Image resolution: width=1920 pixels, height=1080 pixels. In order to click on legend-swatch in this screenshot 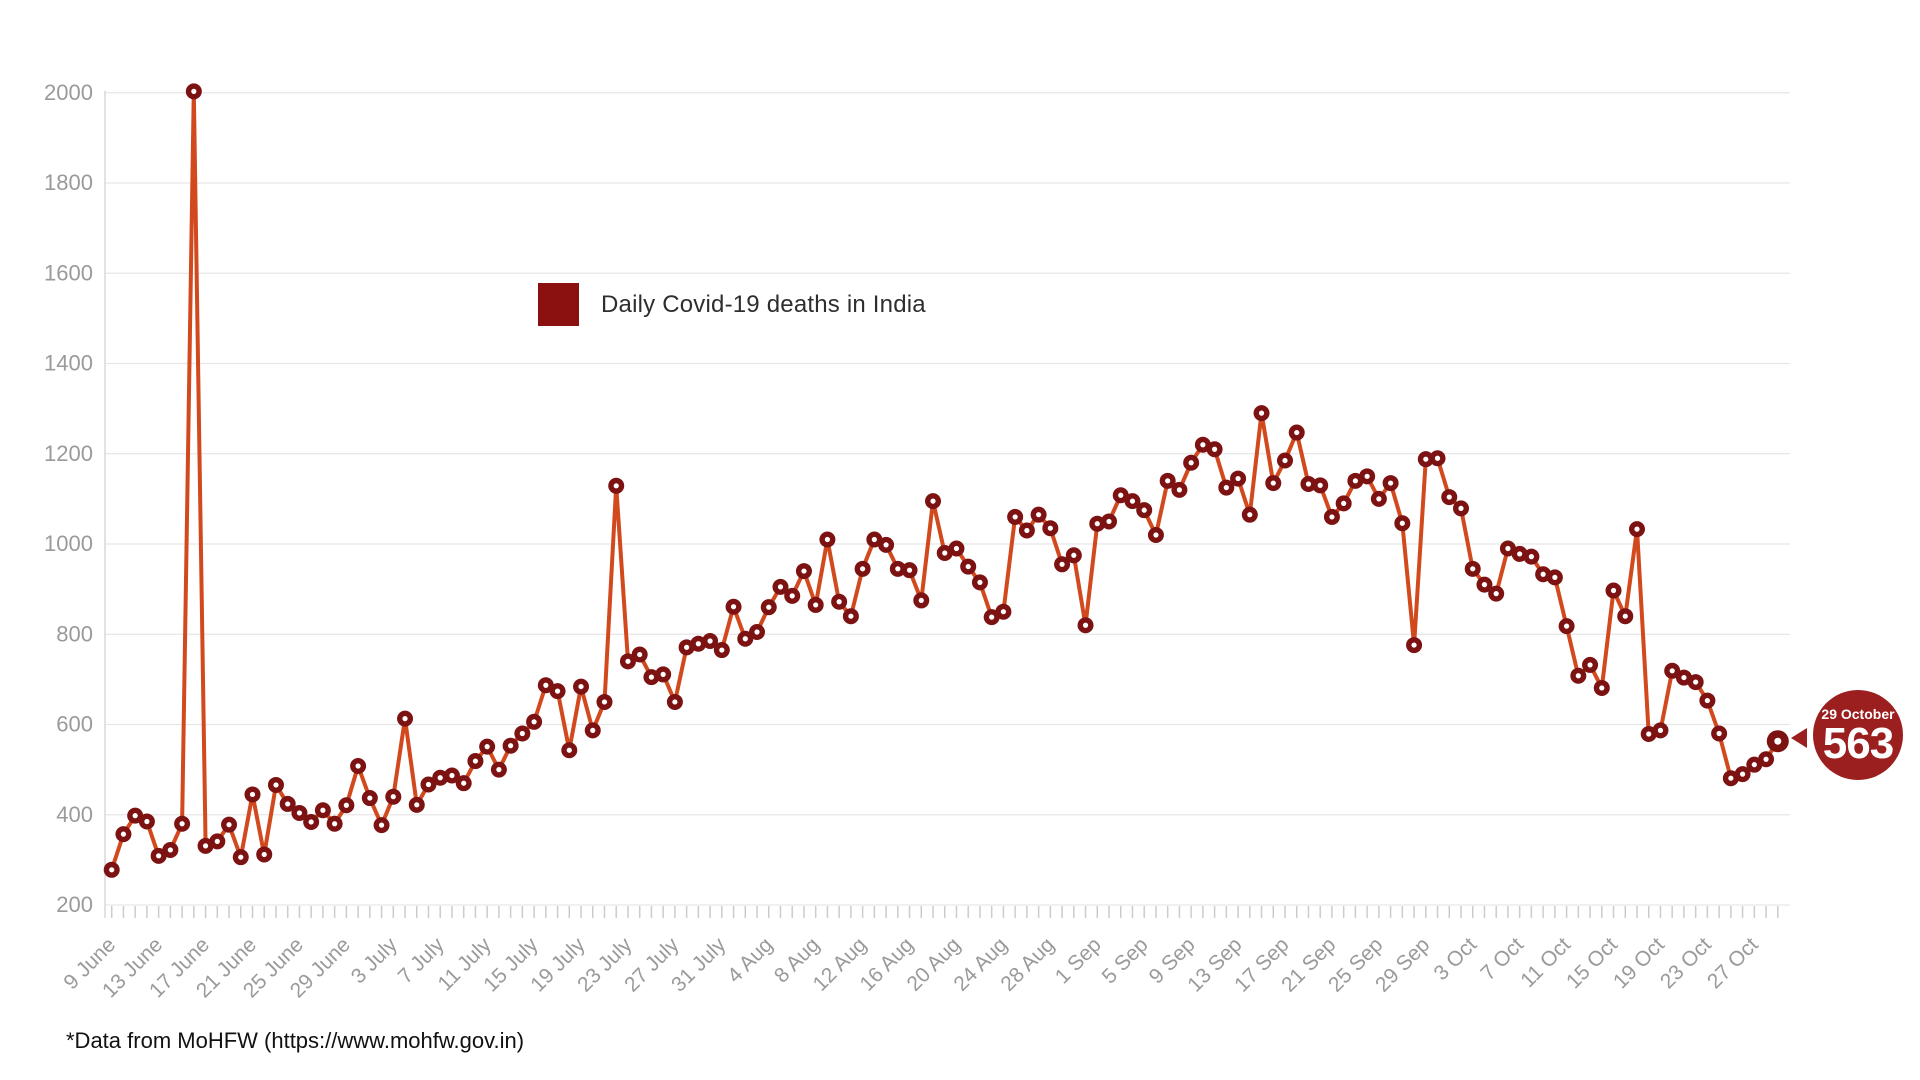, I will do `click(558, 304)`.